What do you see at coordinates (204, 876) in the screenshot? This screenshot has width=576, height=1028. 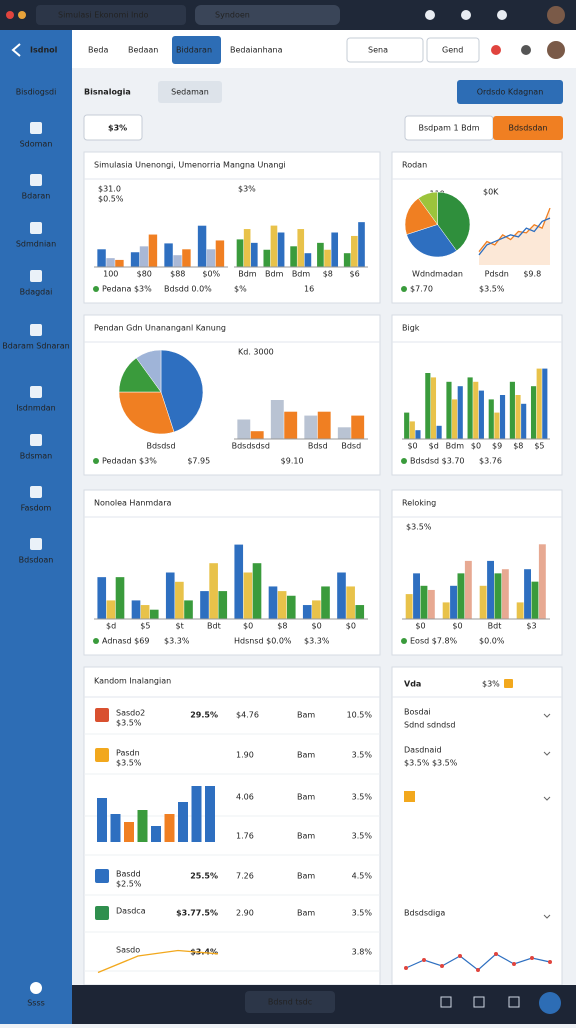 I see `row-change: 25.5%` at bounding box center [204, 876].